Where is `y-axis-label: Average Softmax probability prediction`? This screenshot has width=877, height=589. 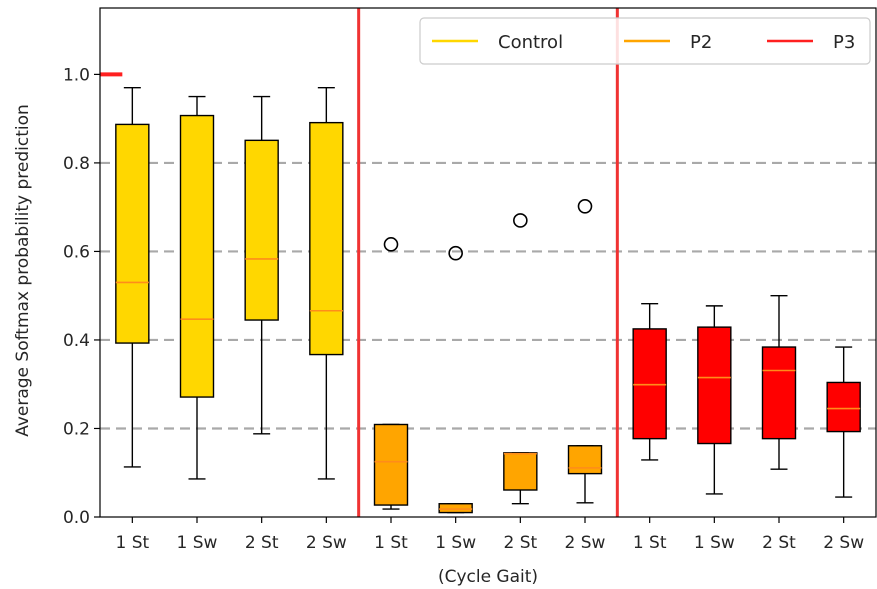 y-axis-label: Average Softmax probability prediction is located at coordinates (23, 270).